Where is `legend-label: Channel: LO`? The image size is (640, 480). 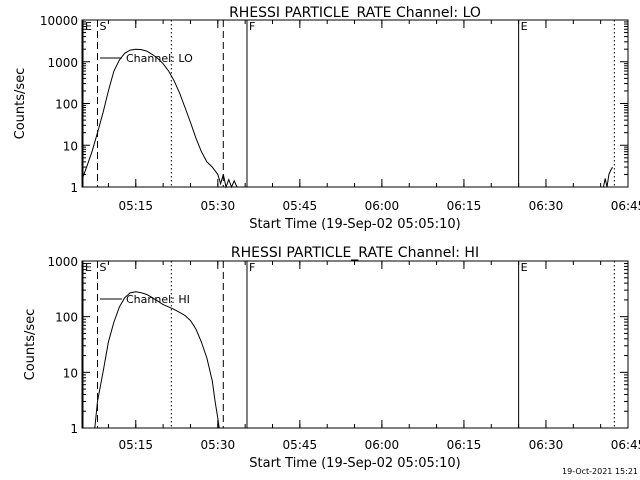
legend-label: Channel: LO is located at coordinates (159, 58).